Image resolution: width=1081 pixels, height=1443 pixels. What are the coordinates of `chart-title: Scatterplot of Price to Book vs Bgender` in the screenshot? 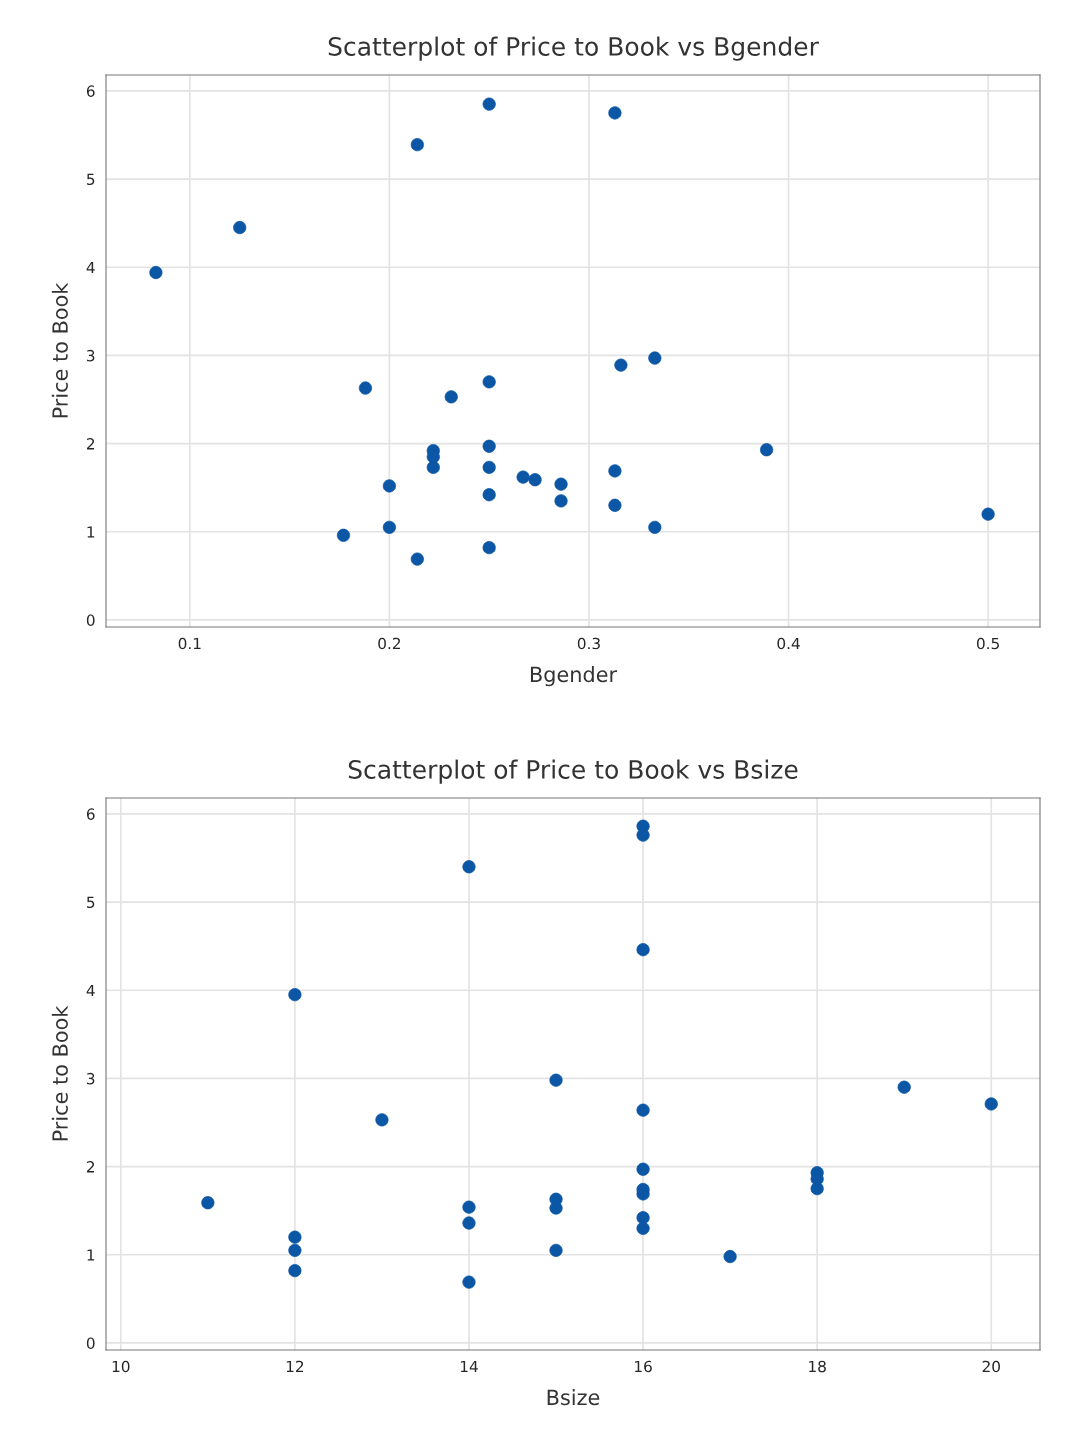 It's located at (573, 48).